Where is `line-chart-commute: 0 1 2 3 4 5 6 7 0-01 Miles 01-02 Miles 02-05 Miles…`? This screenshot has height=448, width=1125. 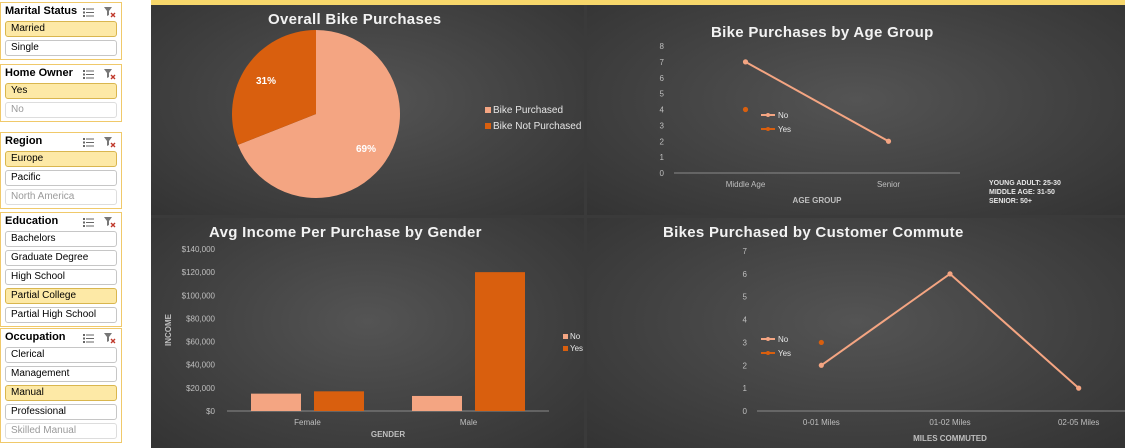 line-chart-commute: 0 1 2 3 4 5 6 7 0-01 Miles 01-02 Miles 02-05 Miles… is located at coordinates (934, 345).